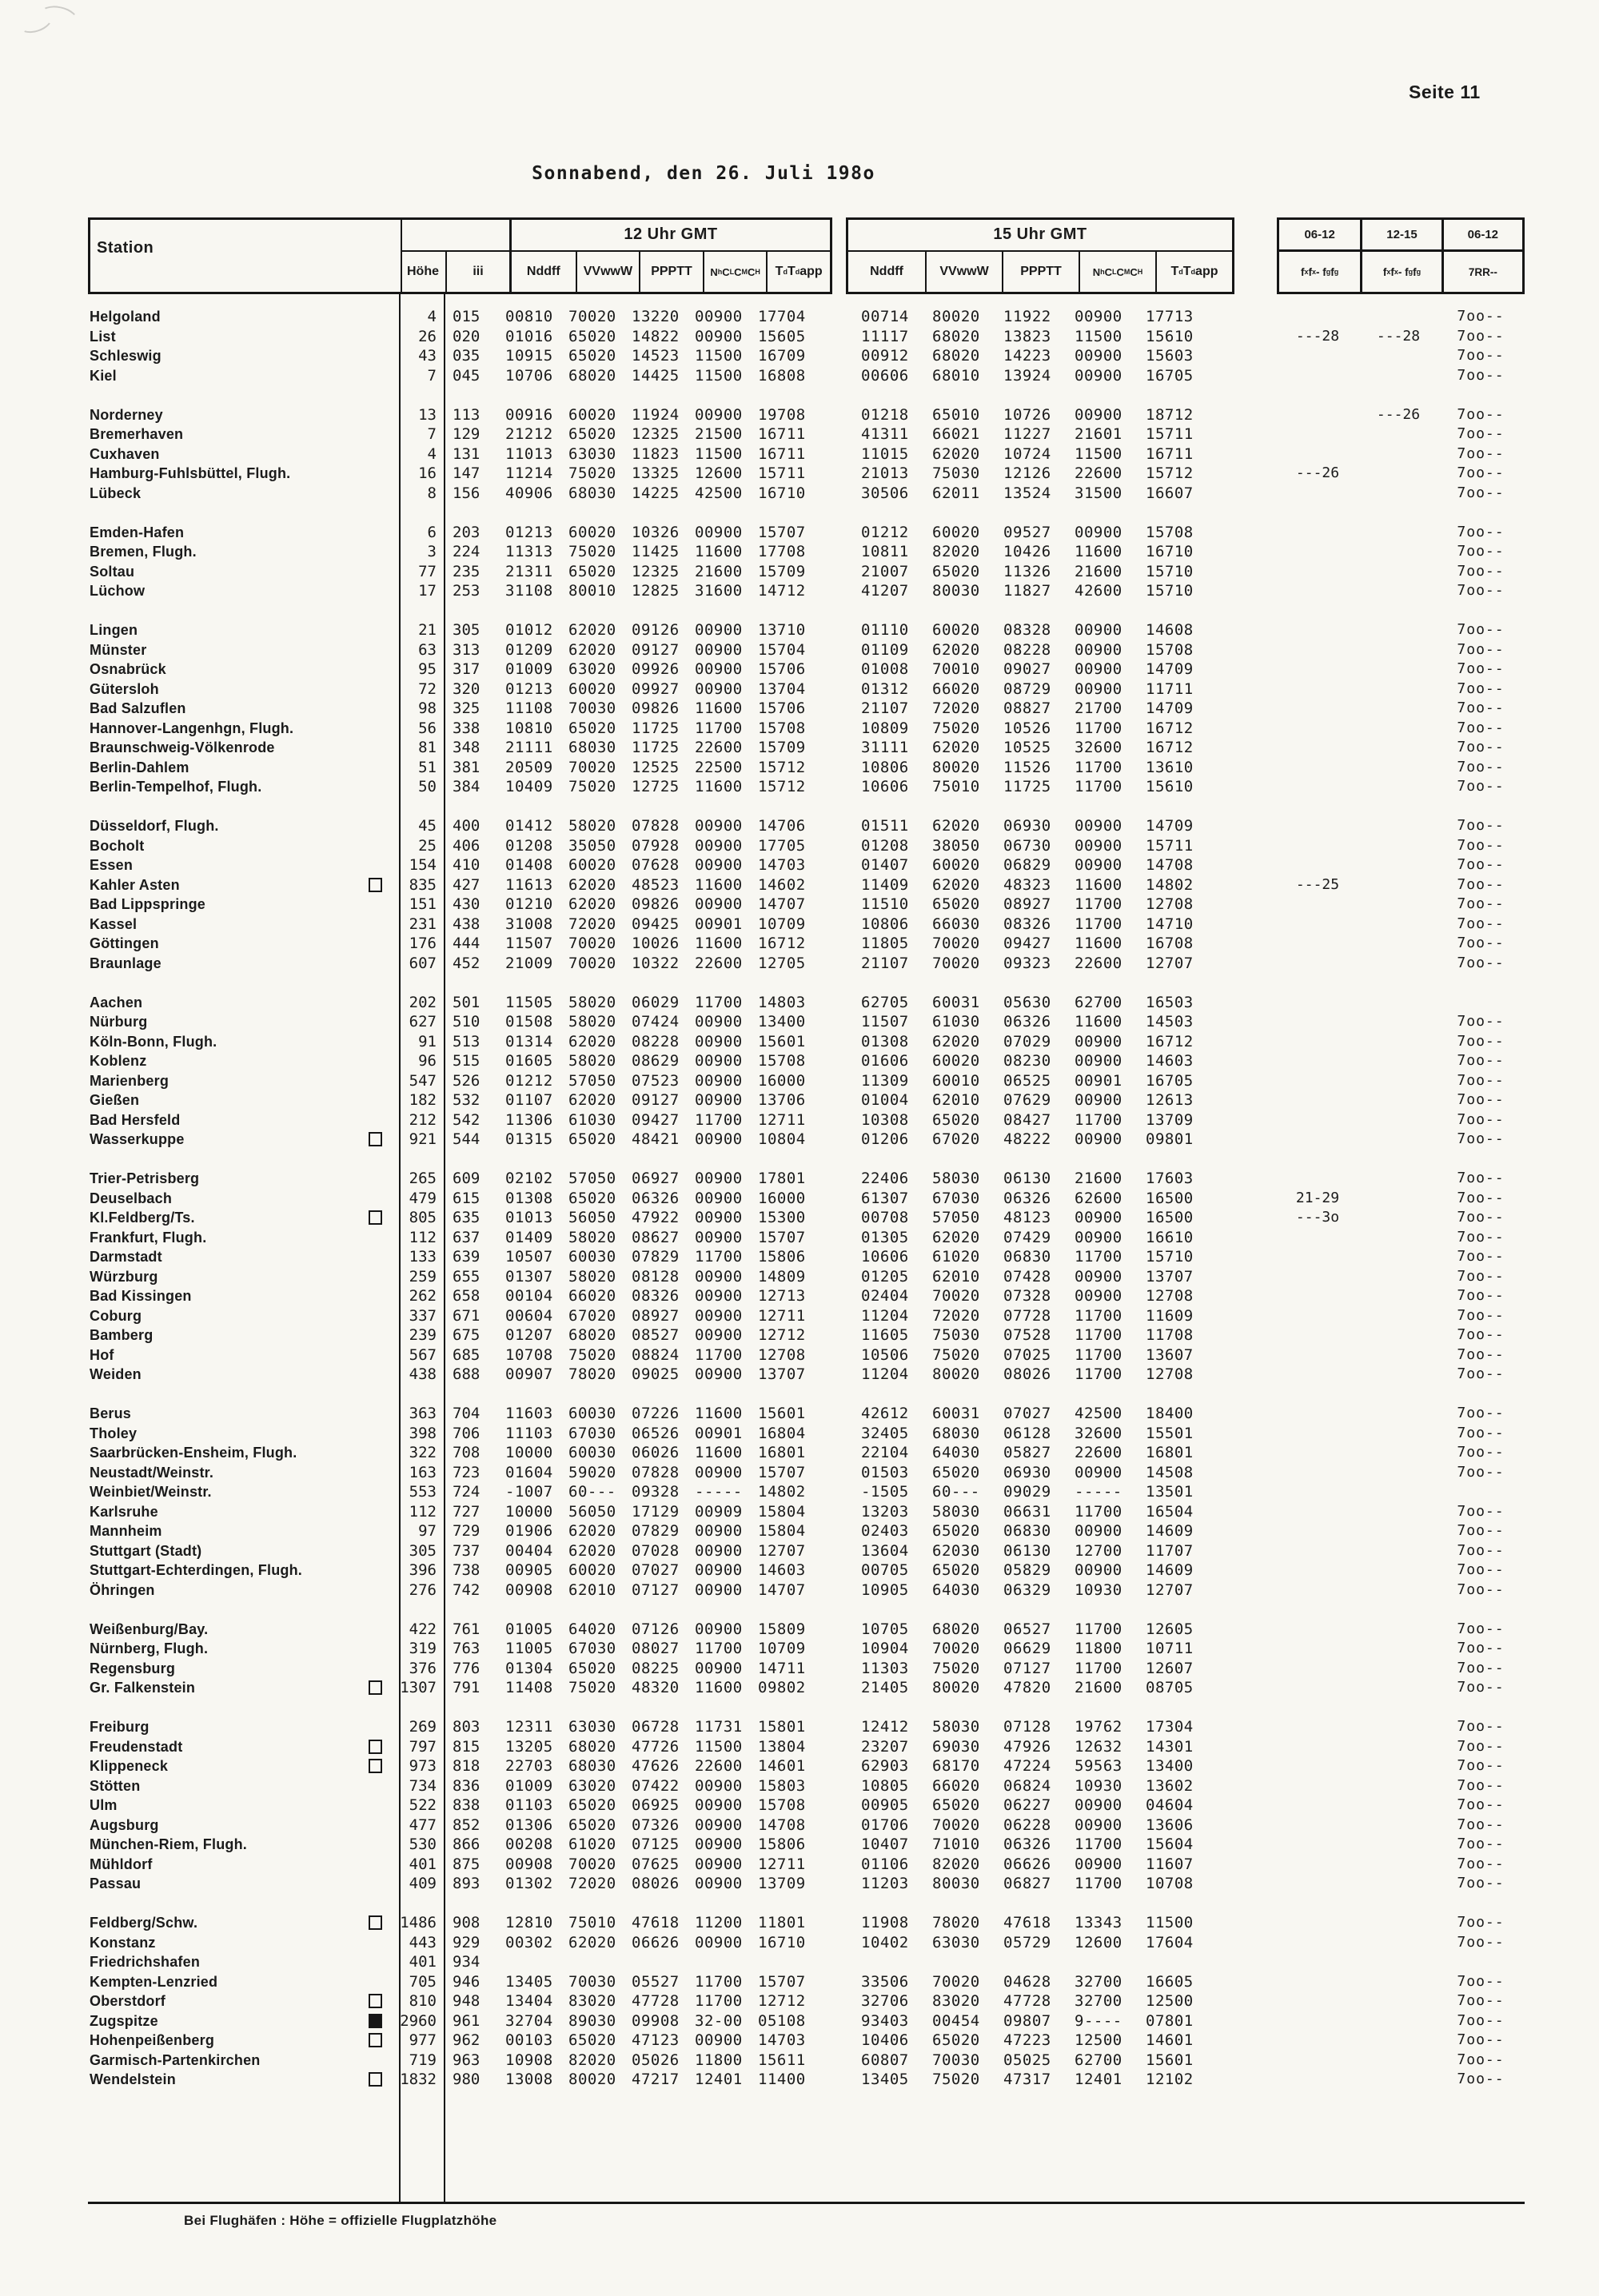  Describe the element at coordinates (543, 271) in the screenshot. I see `column-header-nddff: Nddff` at that location.